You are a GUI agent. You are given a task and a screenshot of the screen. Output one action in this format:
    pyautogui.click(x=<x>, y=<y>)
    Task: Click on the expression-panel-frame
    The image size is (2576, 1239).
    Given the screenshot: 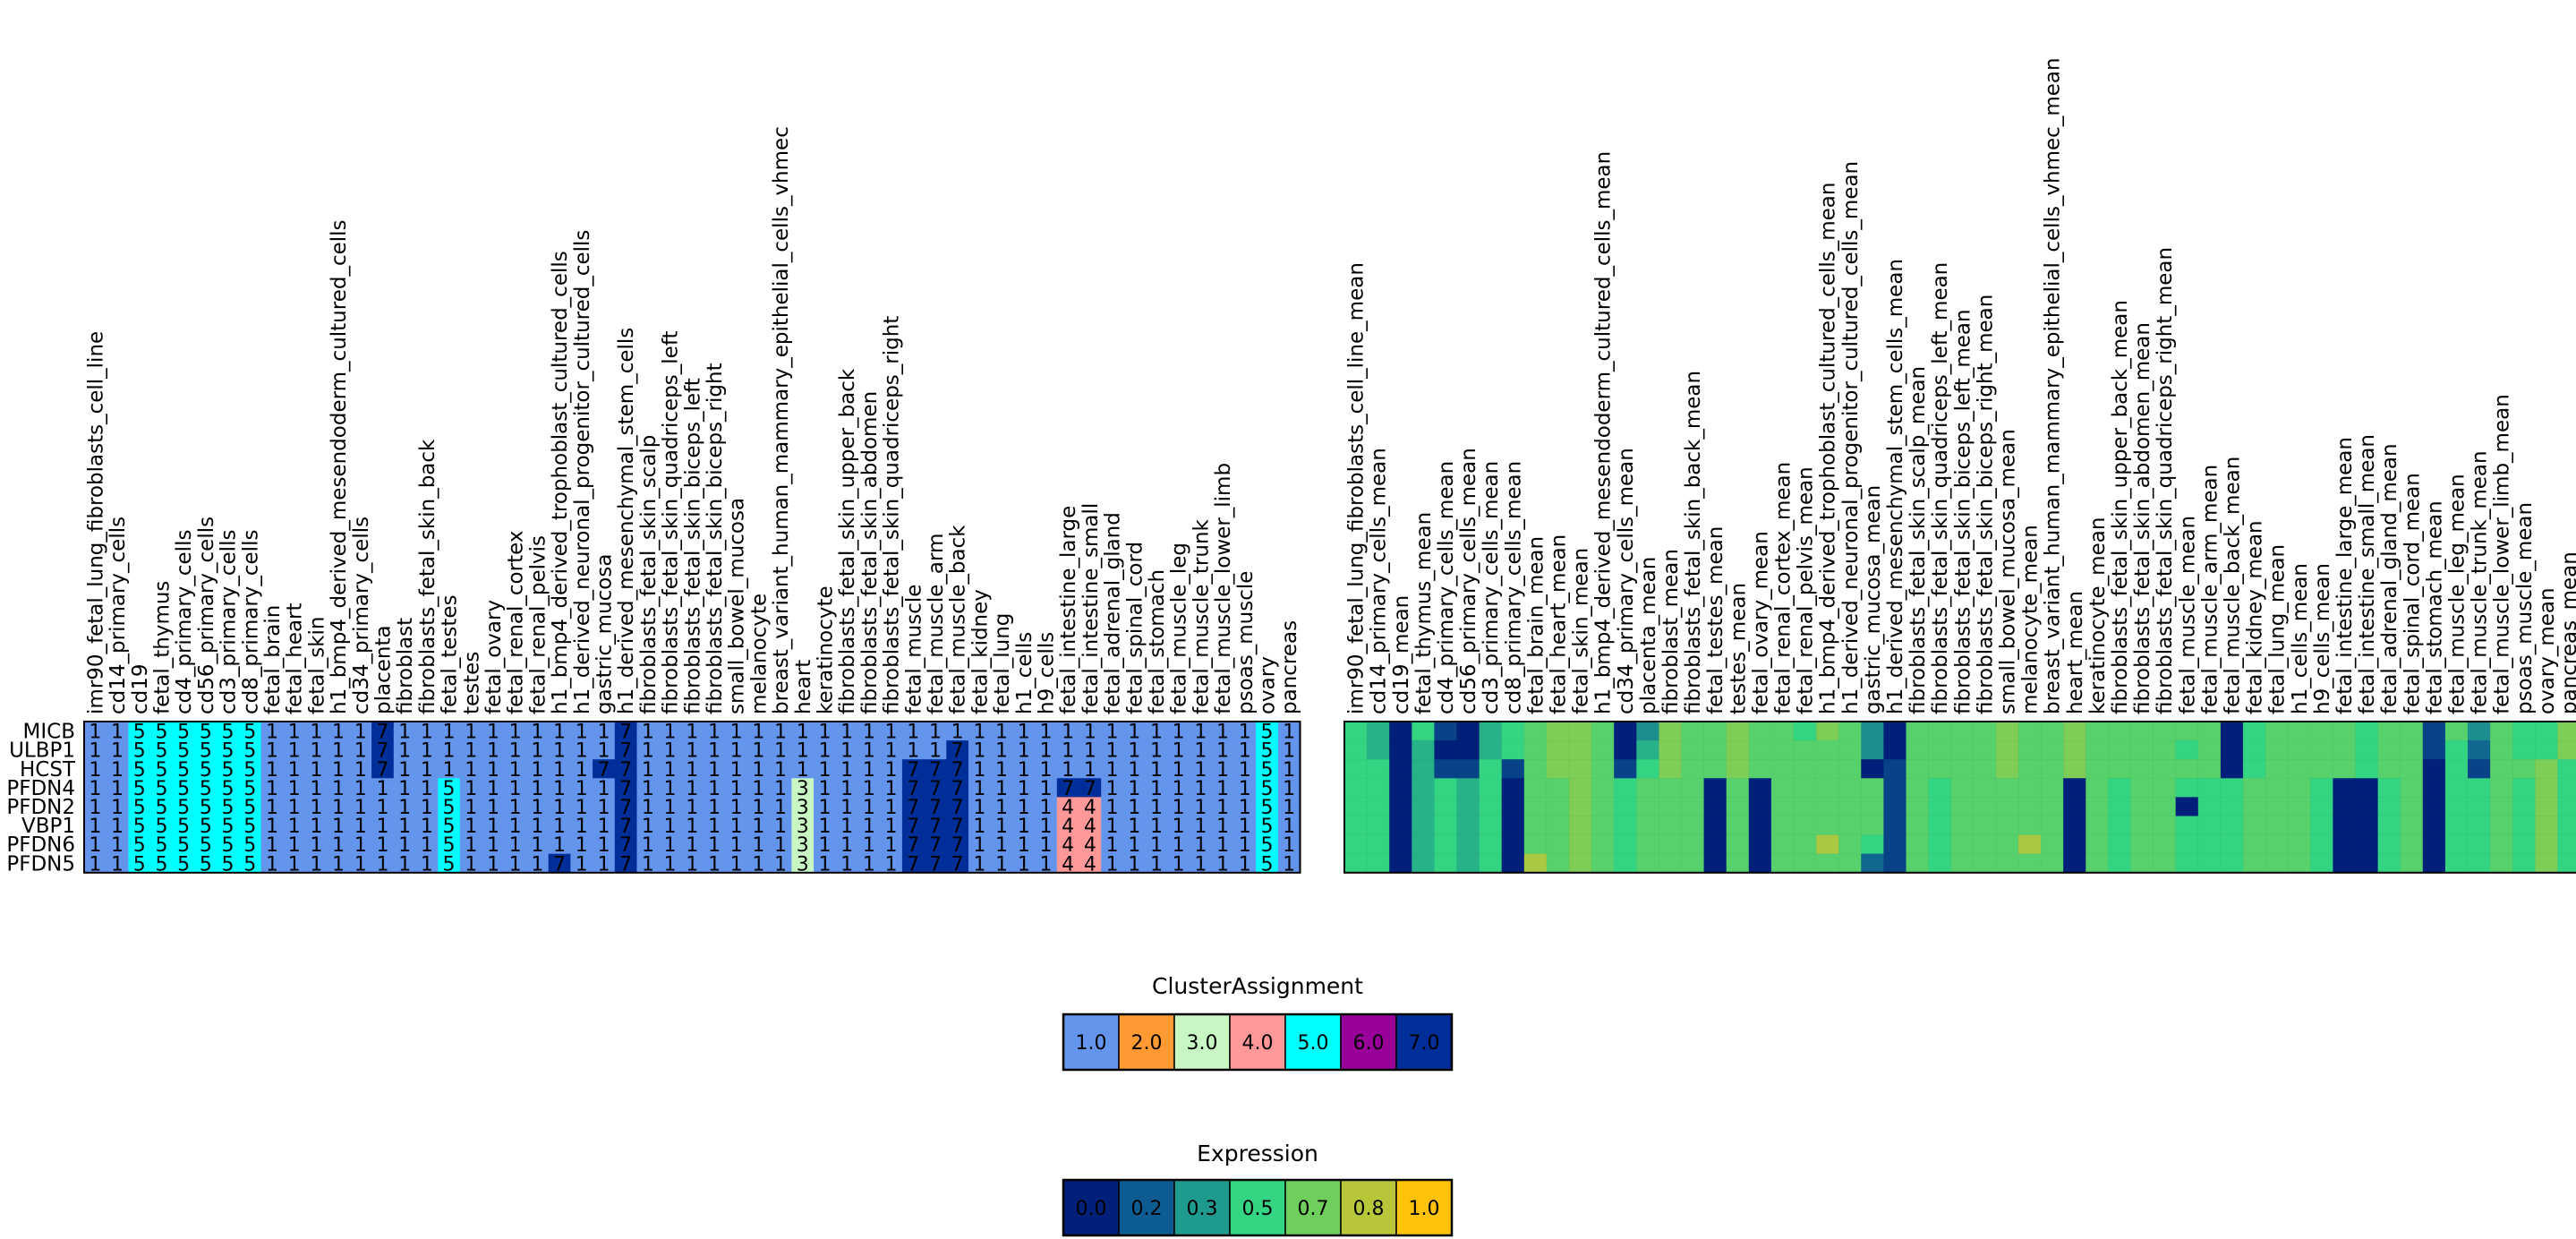 What is the action you would take?
    pyautogui.click(x=1959, y=797)
    